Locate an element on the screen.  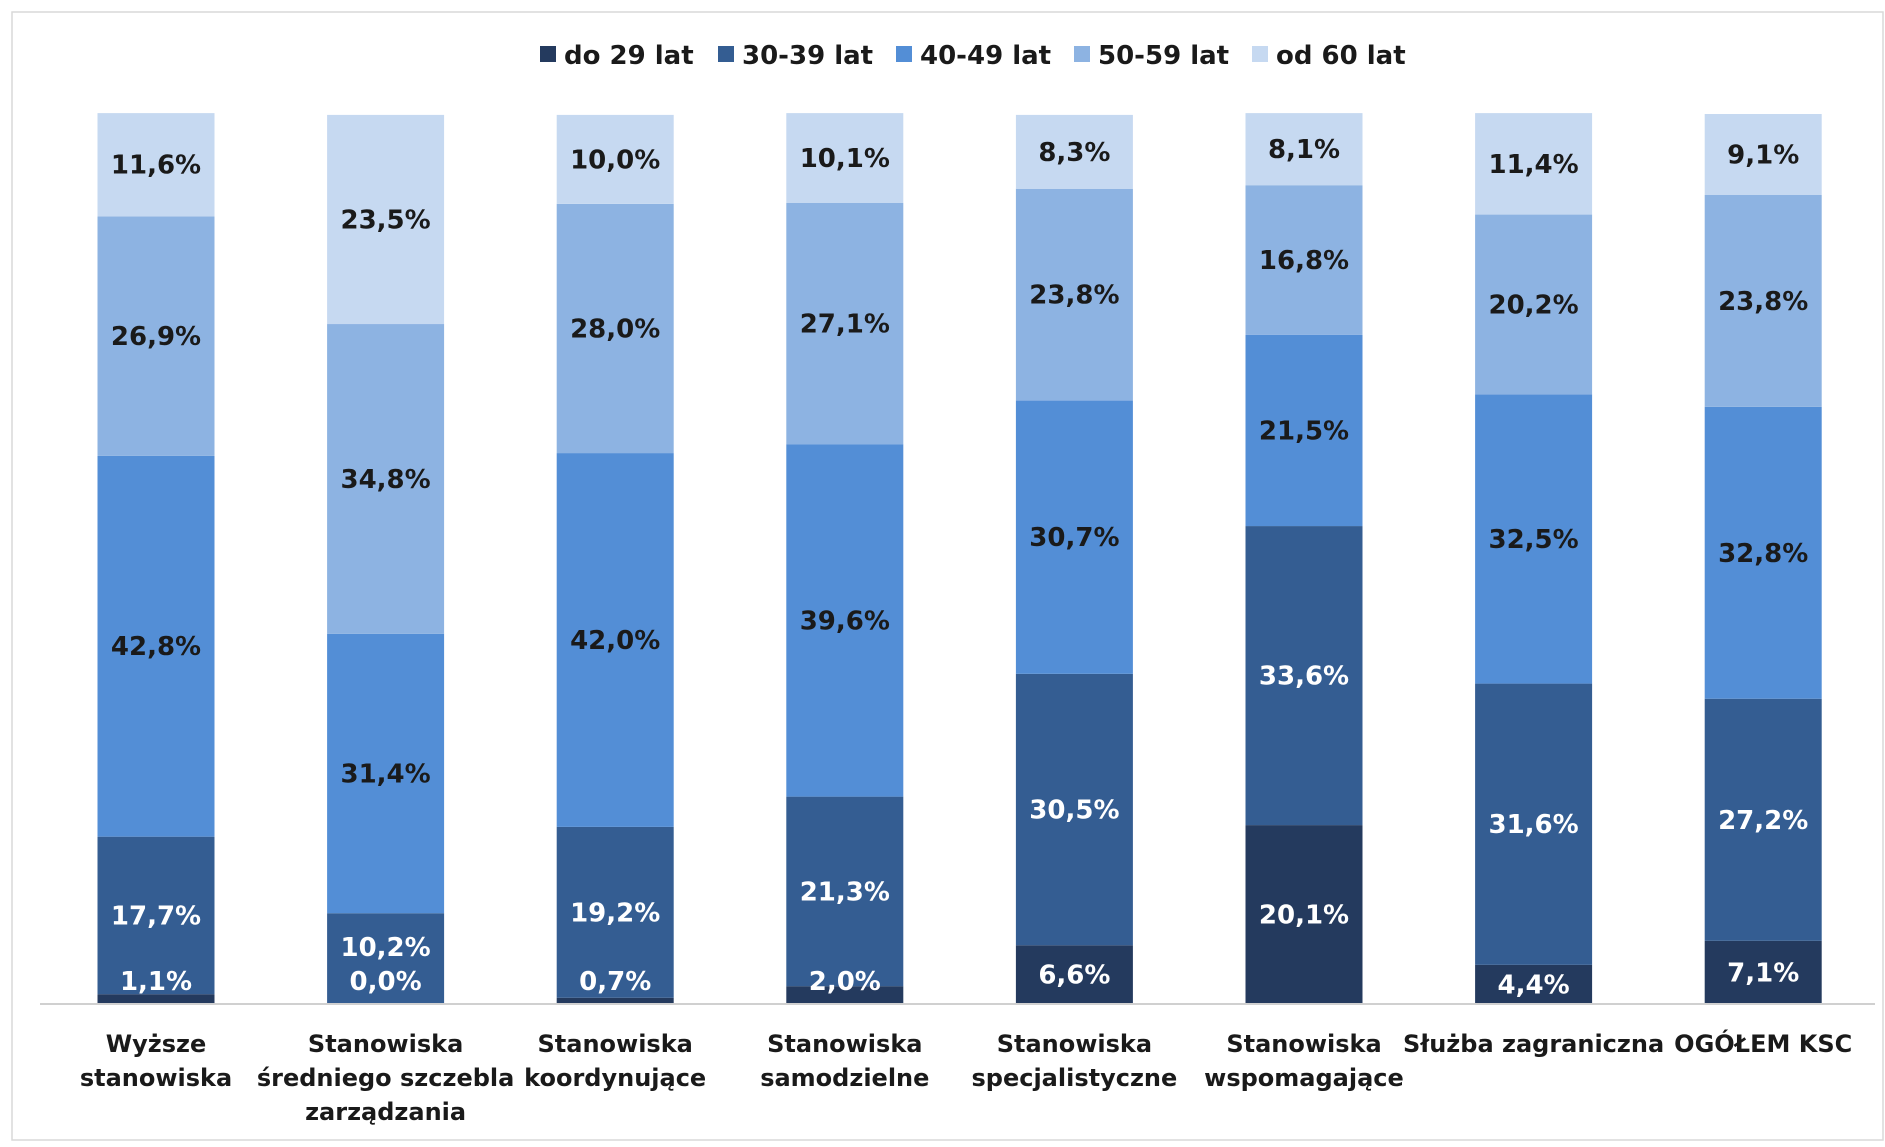
value-label-5-2: 21,5% is located at coordinates (1304, 431).